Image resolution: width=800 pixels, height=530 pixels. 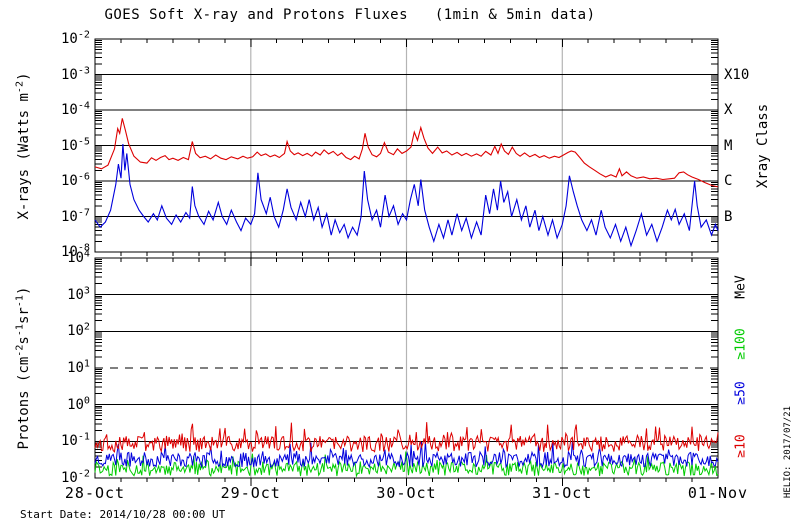 I want to click on y-tick-label: 10³, so click(x=78, y=294).